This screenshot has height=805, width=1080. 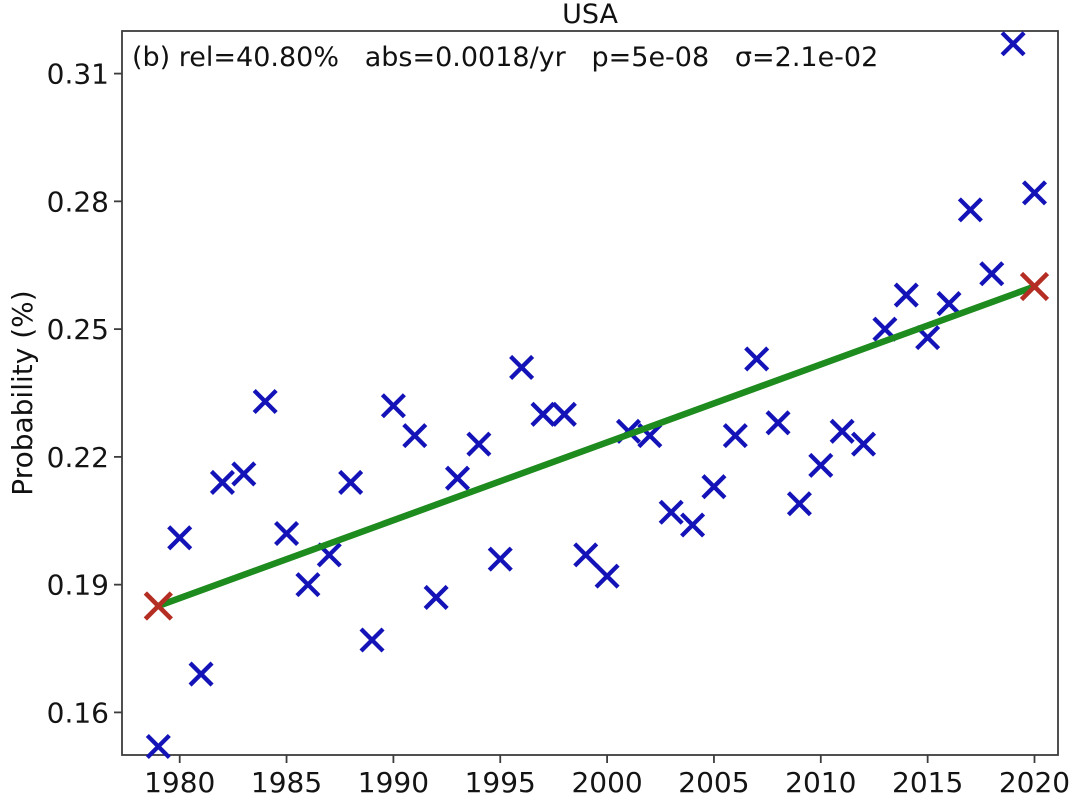 I want to click on x-tick-label: 1995, so click(x=500, y=782).